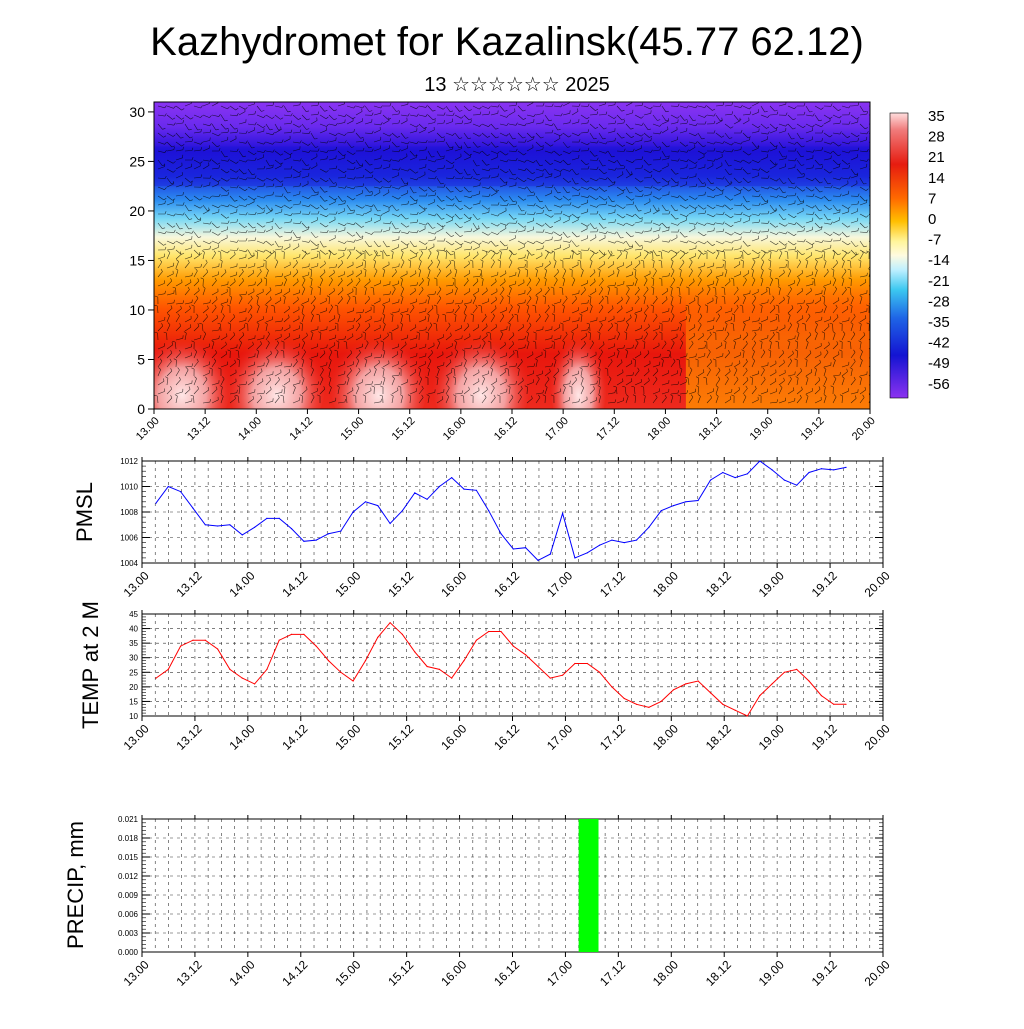 This screenshot has height=1029, width=1024. I want to click on colorbar-label: -14, so click(939, 260).